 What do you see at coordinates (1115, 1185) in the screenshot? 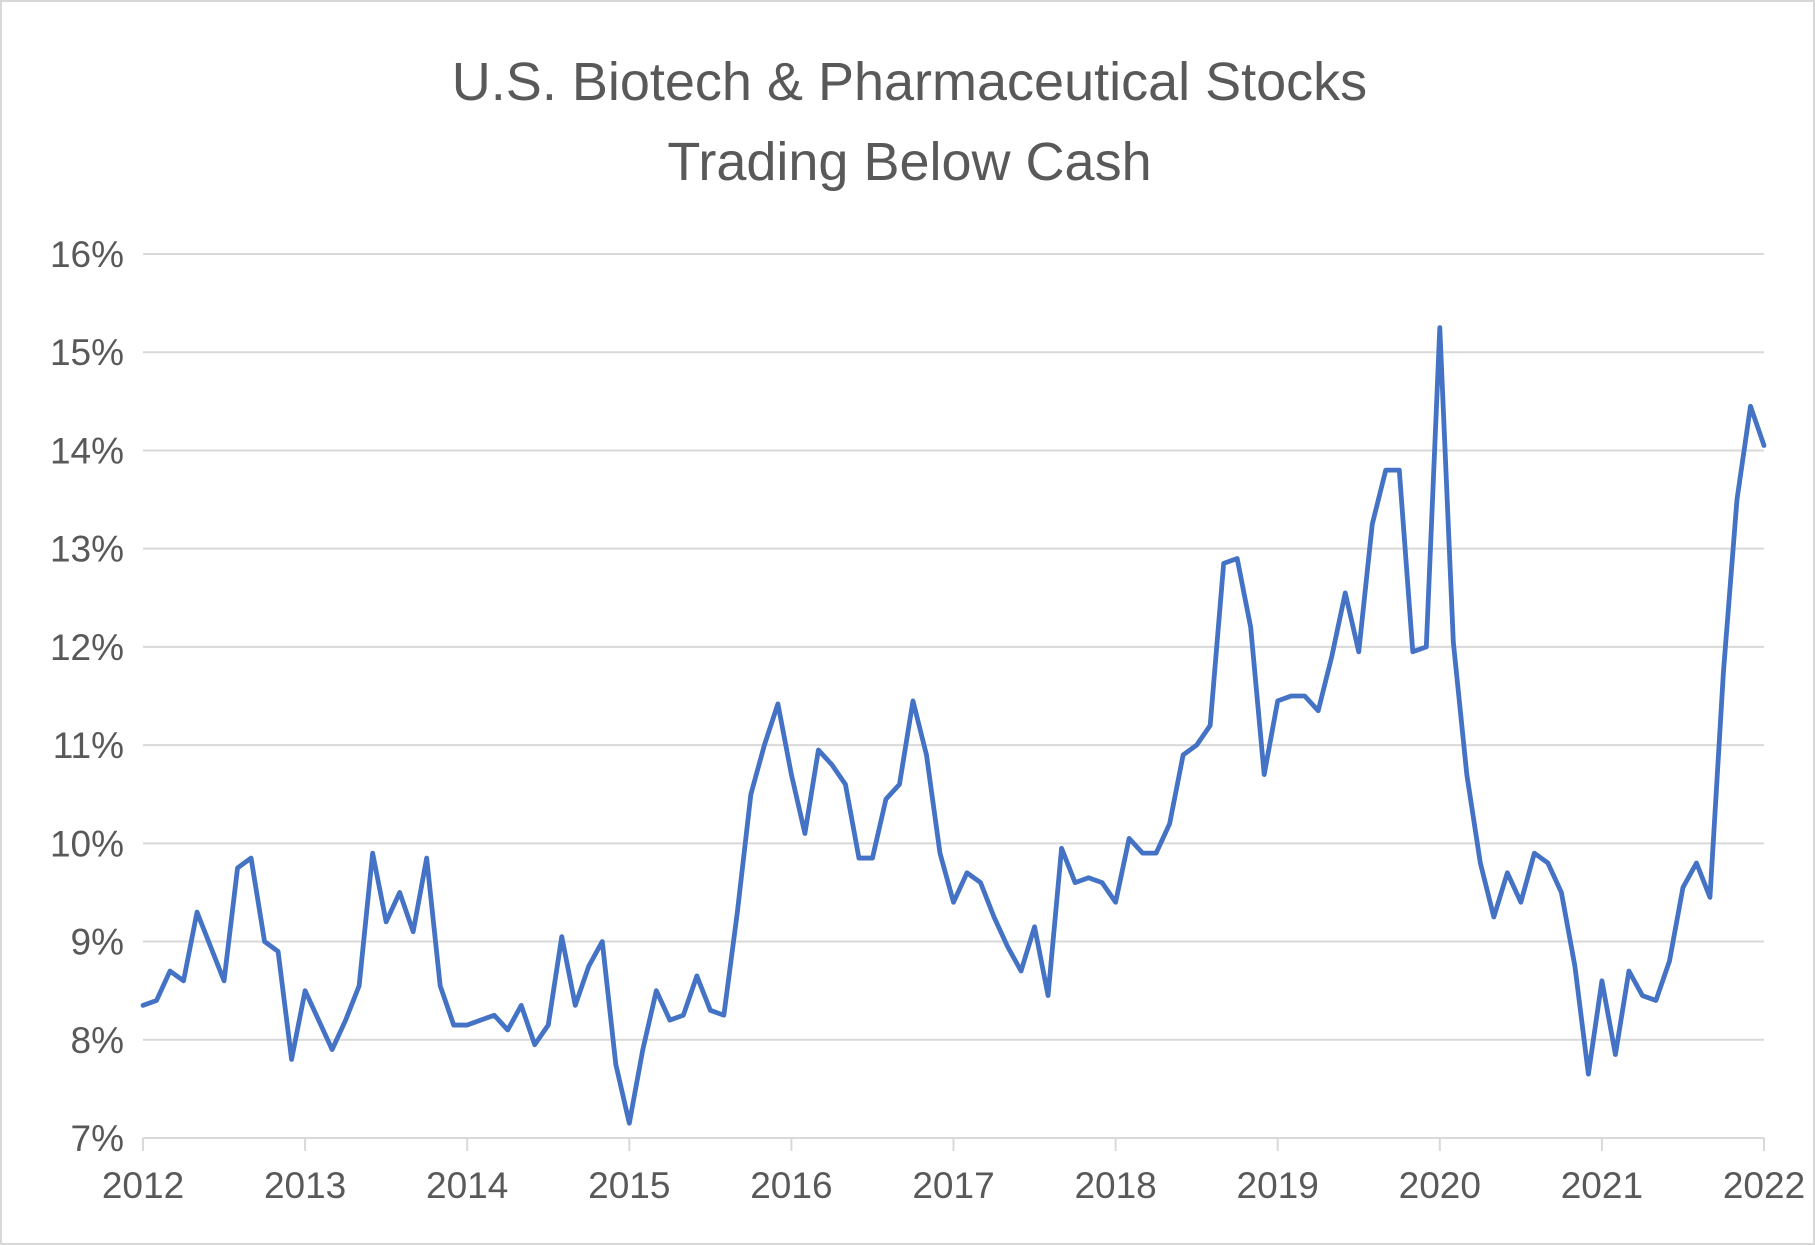
I see `x-tick-label: 2018` at bounding box center [1115, 1185].